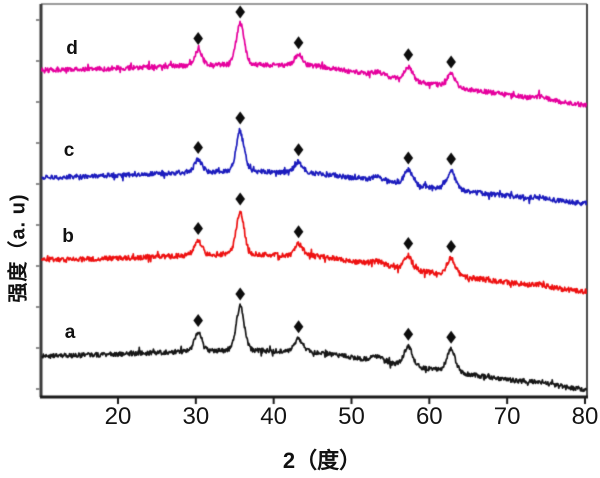 Image resolution: width=600 pixels, height=478 pixels. I want to click on y-axis-label: 强度（a. u), so click(18, 248).